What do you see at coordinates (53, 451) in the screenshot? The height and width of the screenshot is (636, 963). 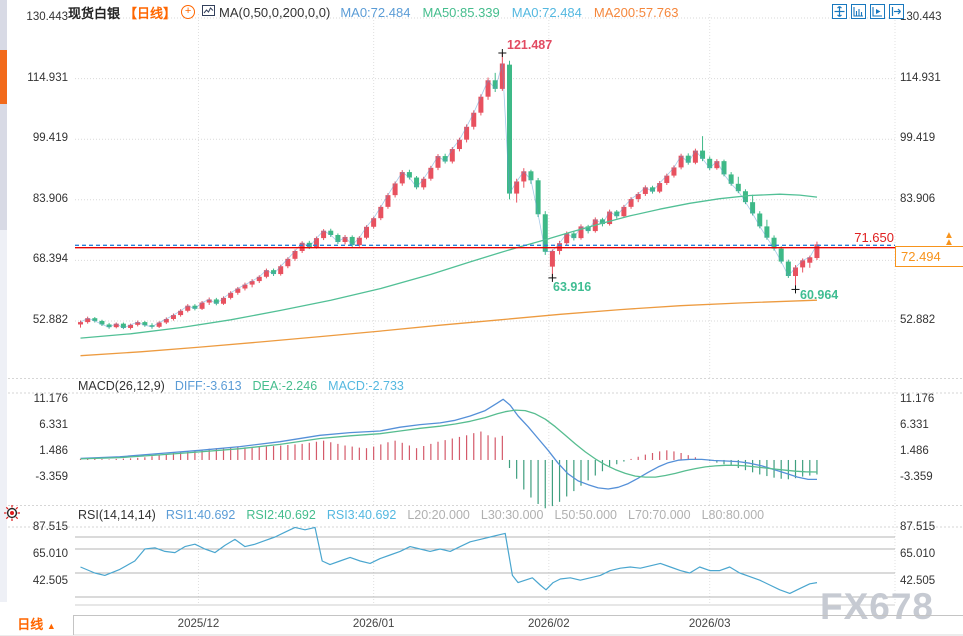 I see `y-axis-label-left: 1.486` at bounding box center [53, 451].